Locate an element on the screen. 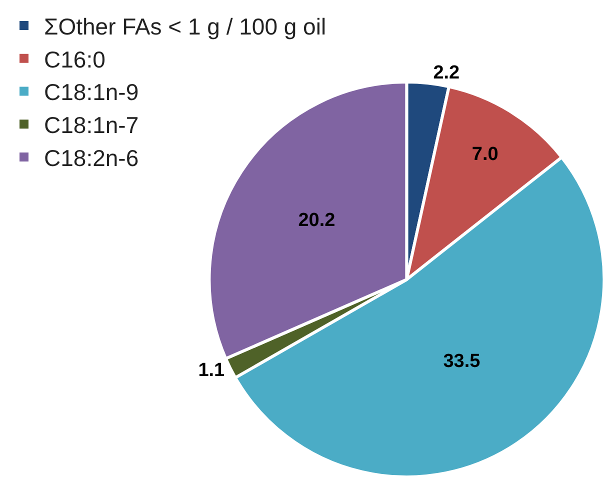 The height and width of the screenshot is (482, 611). data-label: 1.1 is located at coordinates (212, 370).